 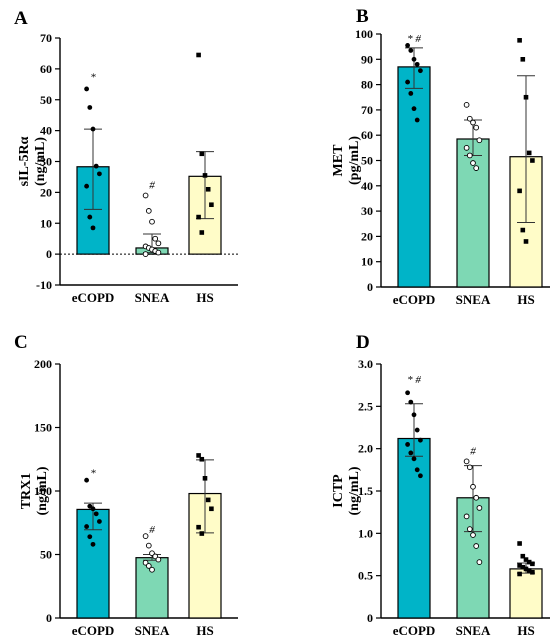 I want to click on panel-d-annotation-snea: #, so click(x=473, y=451).